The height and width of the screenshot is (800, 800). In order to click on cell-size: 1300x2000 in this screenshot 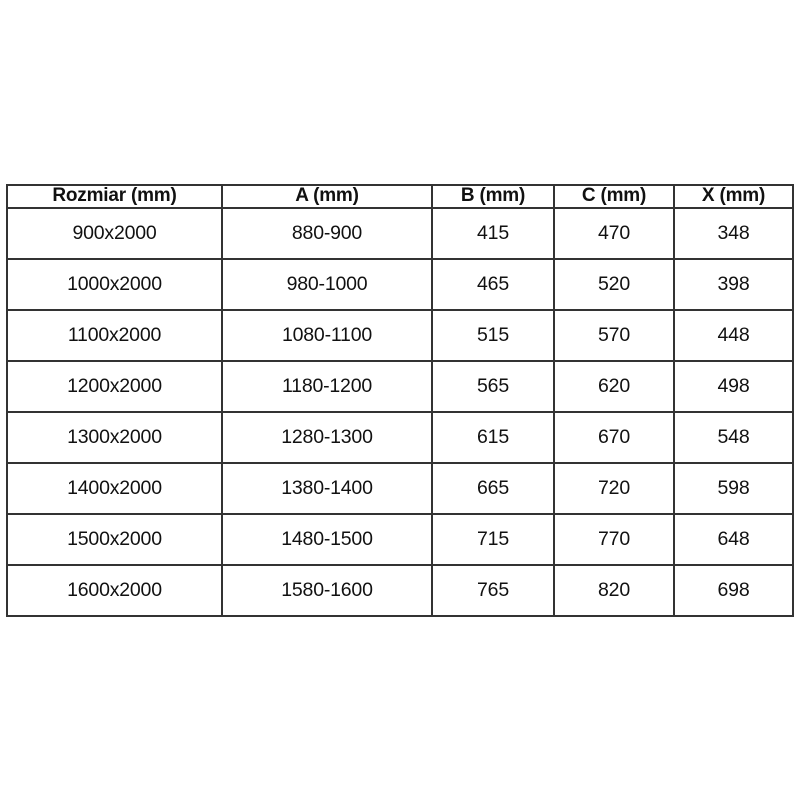, I will do `click(114, 437)`.